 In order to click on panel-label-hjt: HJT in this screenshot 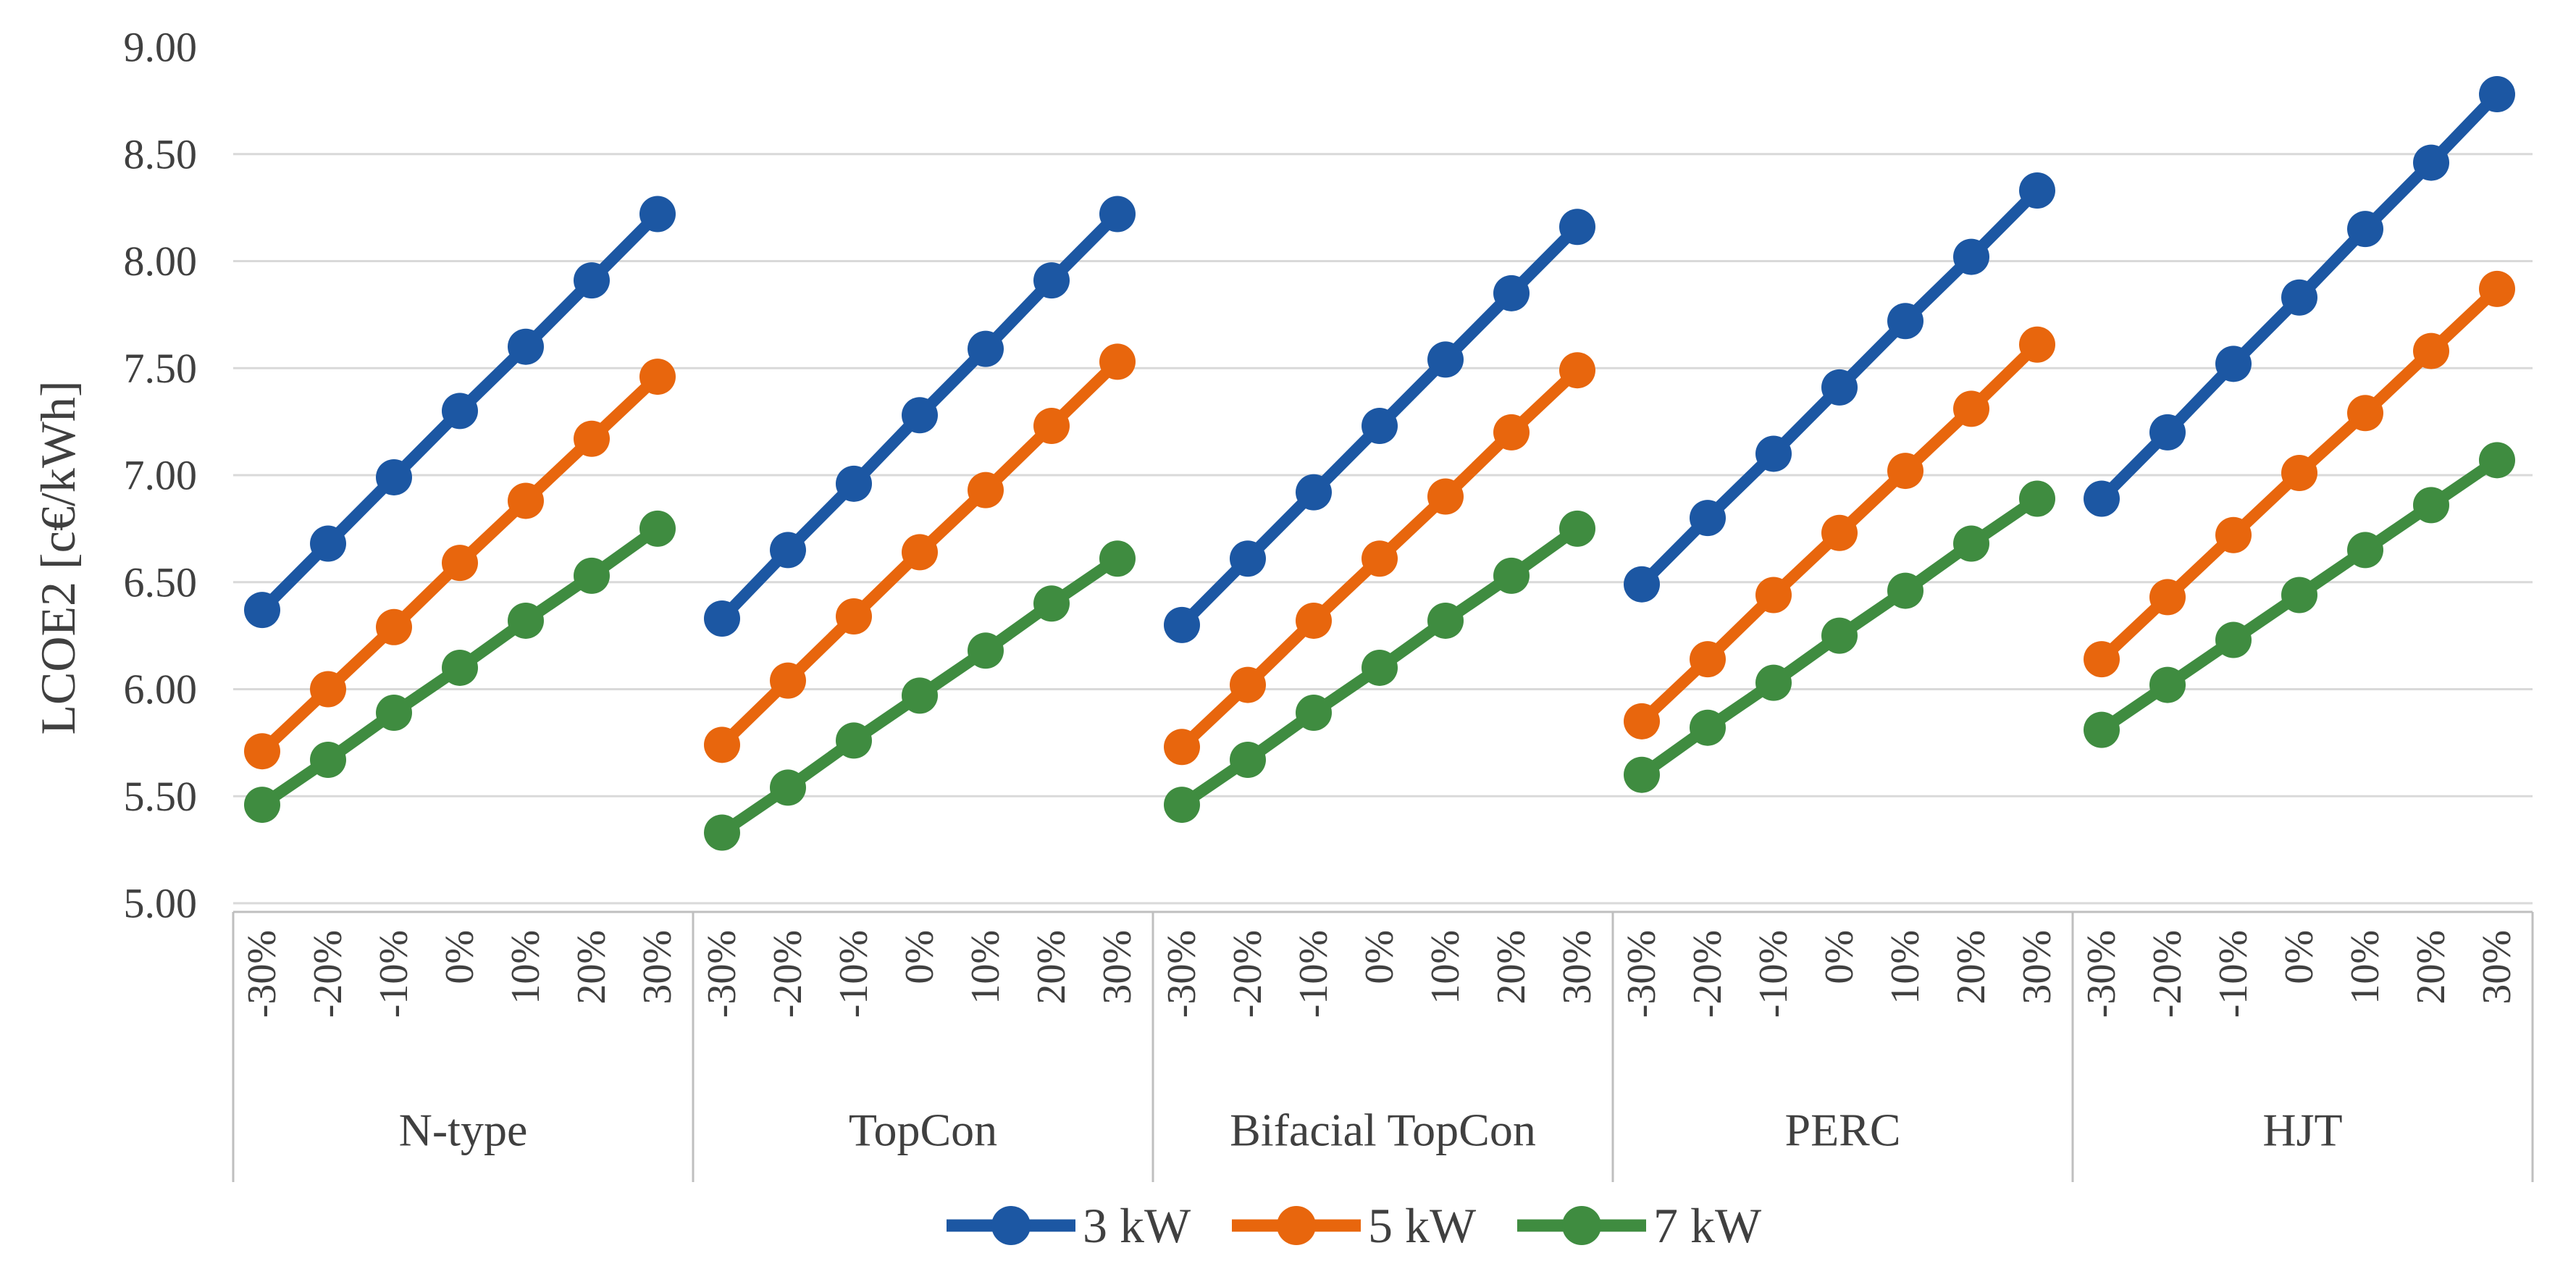, I will do `click(2302, 1130)`.